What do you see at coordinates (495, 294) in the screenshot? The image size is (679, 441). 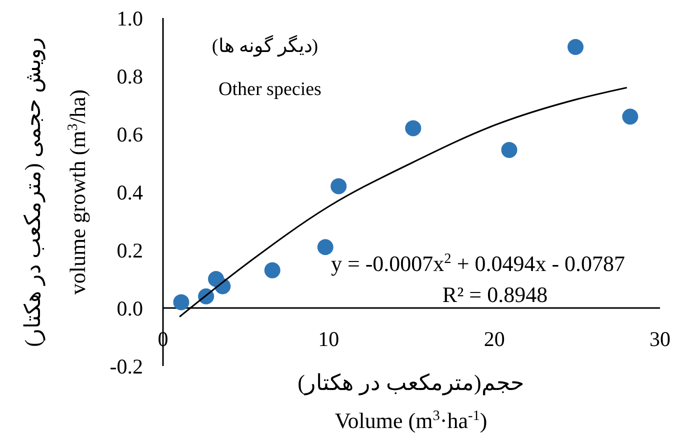 I see `annotation: R² = 0.8948` at bounding box center [495, 294].